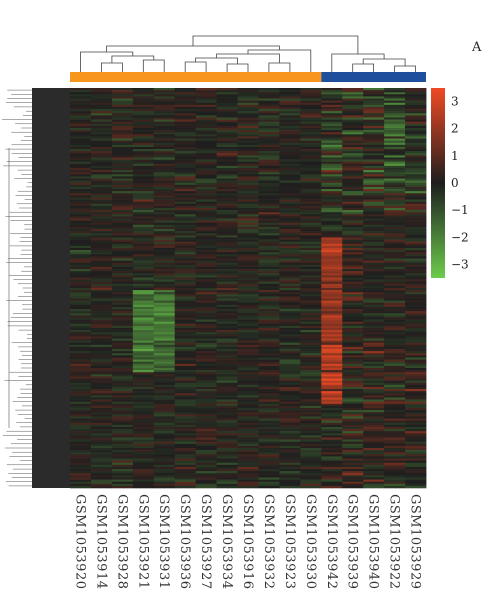  What do you see at coordinates (196, 77) in the screenshot?
I see `group-color-segment` at bounding box center [196, 77].